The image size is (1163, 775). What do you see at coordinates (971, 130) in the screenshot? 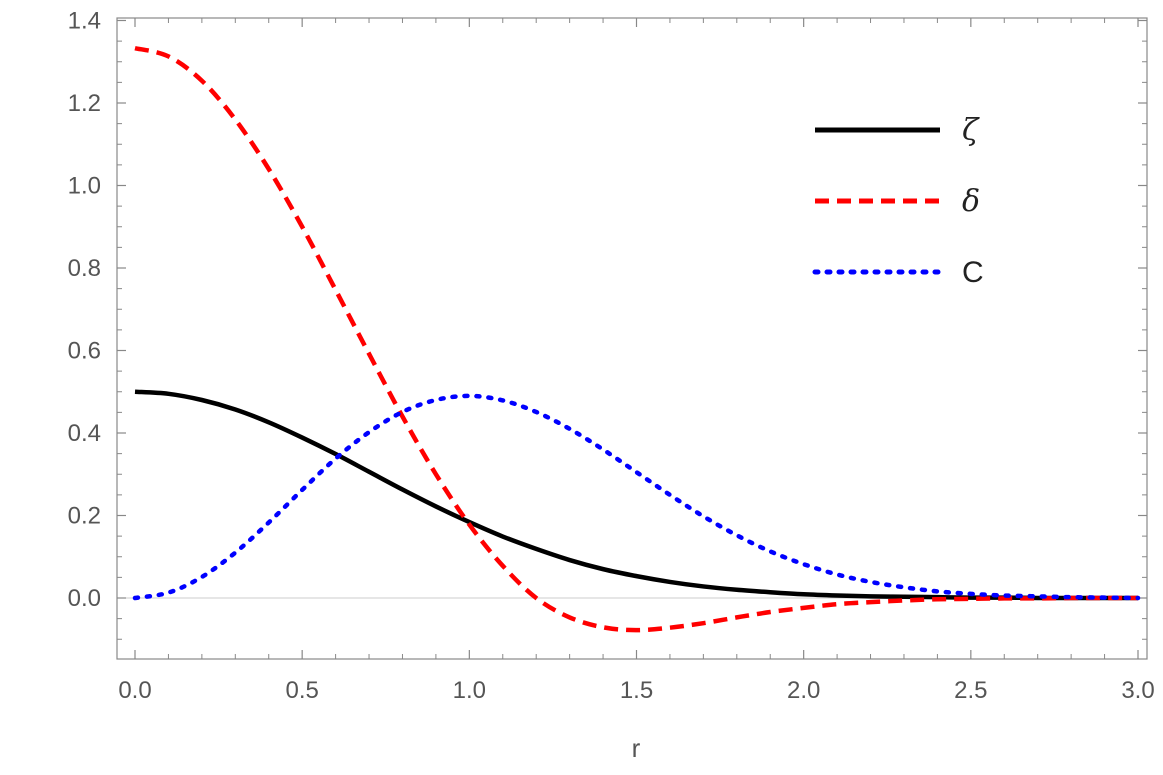
I see `legend-label-0: ζ` at bounding box center [971, 130].